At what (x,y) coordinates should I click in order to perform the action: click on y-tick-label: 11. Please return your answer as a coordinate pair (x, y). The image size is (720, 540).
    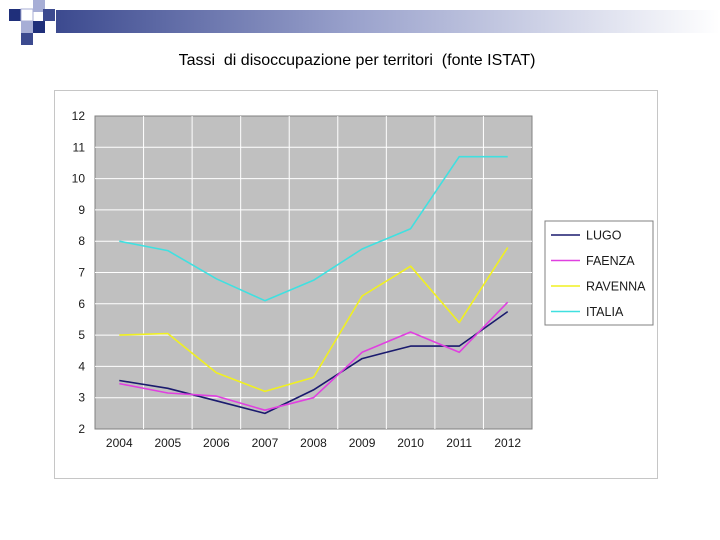
    Looking at the image, I should click on (79, 147).